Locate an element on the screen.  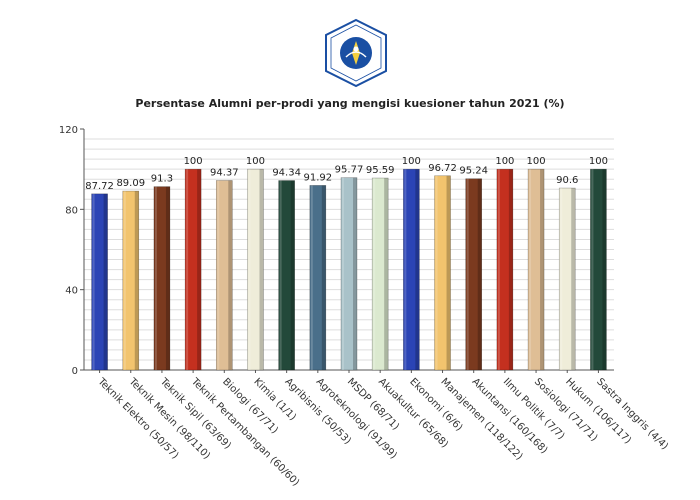
university-logo is located at coordinates (356, 53).